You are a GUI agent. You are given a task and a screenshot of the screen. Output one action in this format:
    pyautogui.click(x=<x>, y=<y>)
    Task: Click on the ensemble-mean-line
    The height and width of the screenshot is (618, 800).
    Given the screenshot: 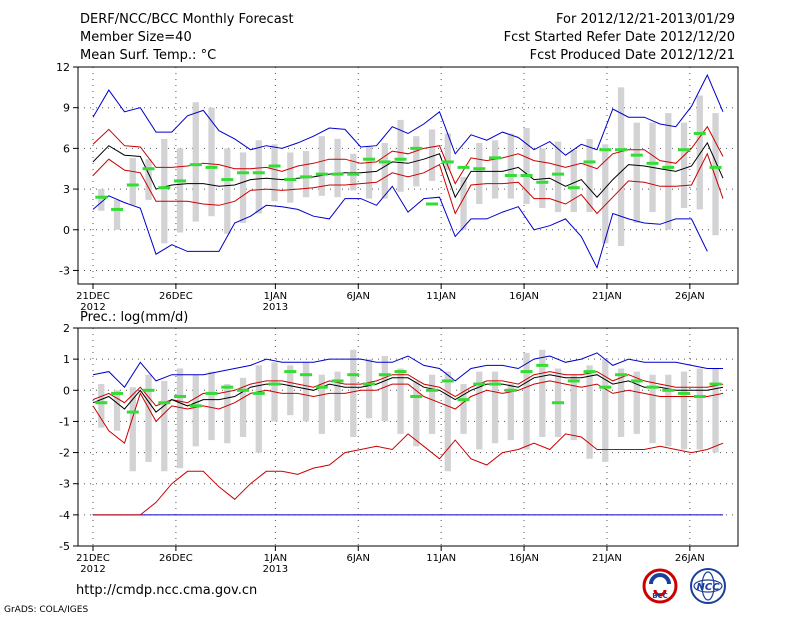 What is the action you would take?
    pyautogui.click(x=408, y=393)
    